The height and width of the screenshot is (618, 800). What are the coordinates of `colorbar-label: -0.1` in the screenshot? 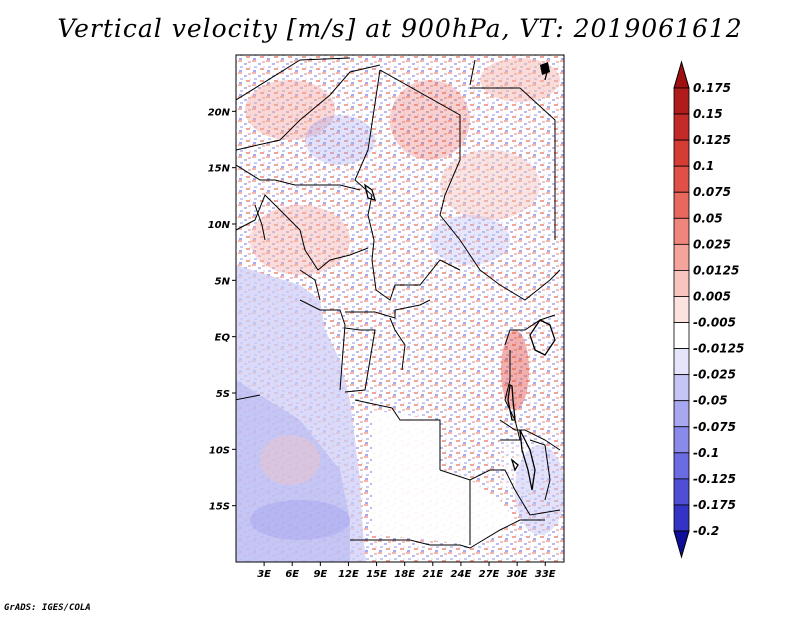 It's located at (706, 453).